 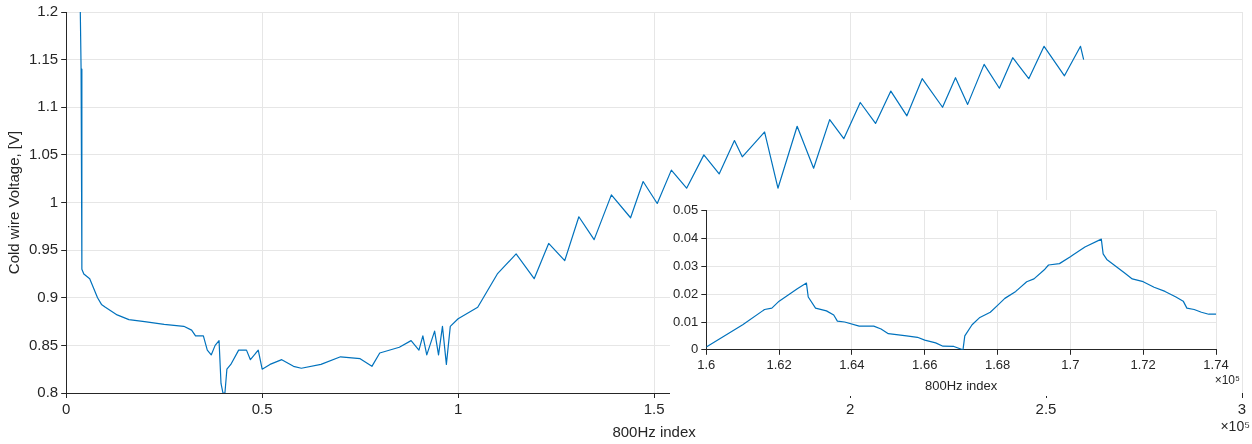 I want to click on y-tick-label: 0.01, so click(x=685, y=321).